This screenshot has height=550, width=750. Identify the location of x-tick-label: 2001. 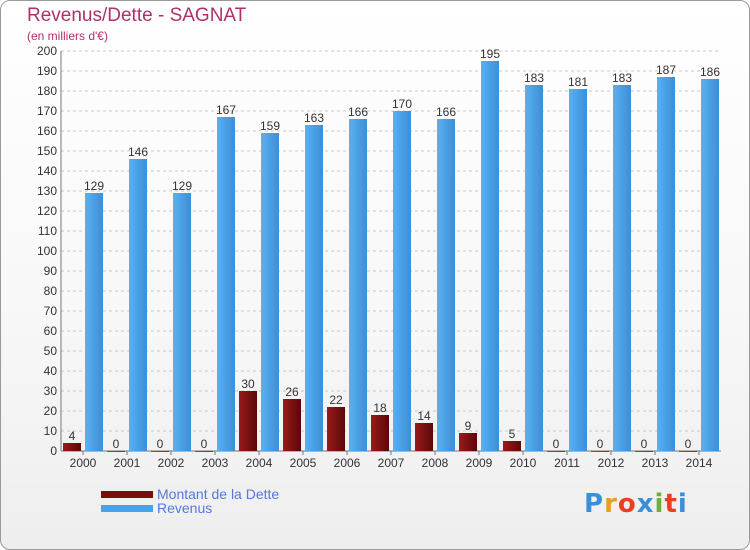
(127, 463).